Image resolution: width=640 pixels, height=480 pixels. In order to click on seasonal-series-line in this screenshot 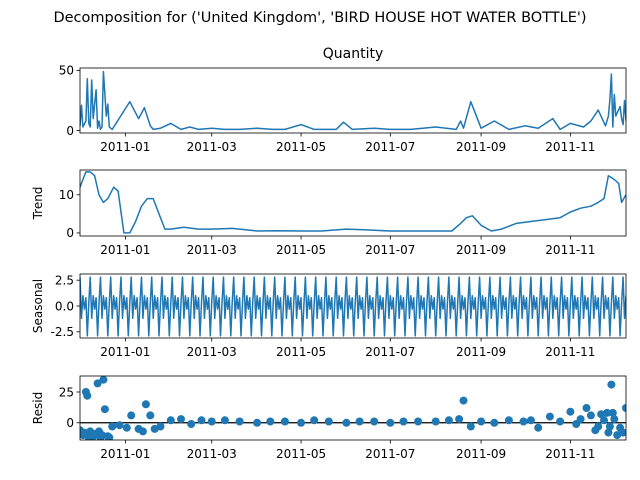, I will do `click(353, 306)`.